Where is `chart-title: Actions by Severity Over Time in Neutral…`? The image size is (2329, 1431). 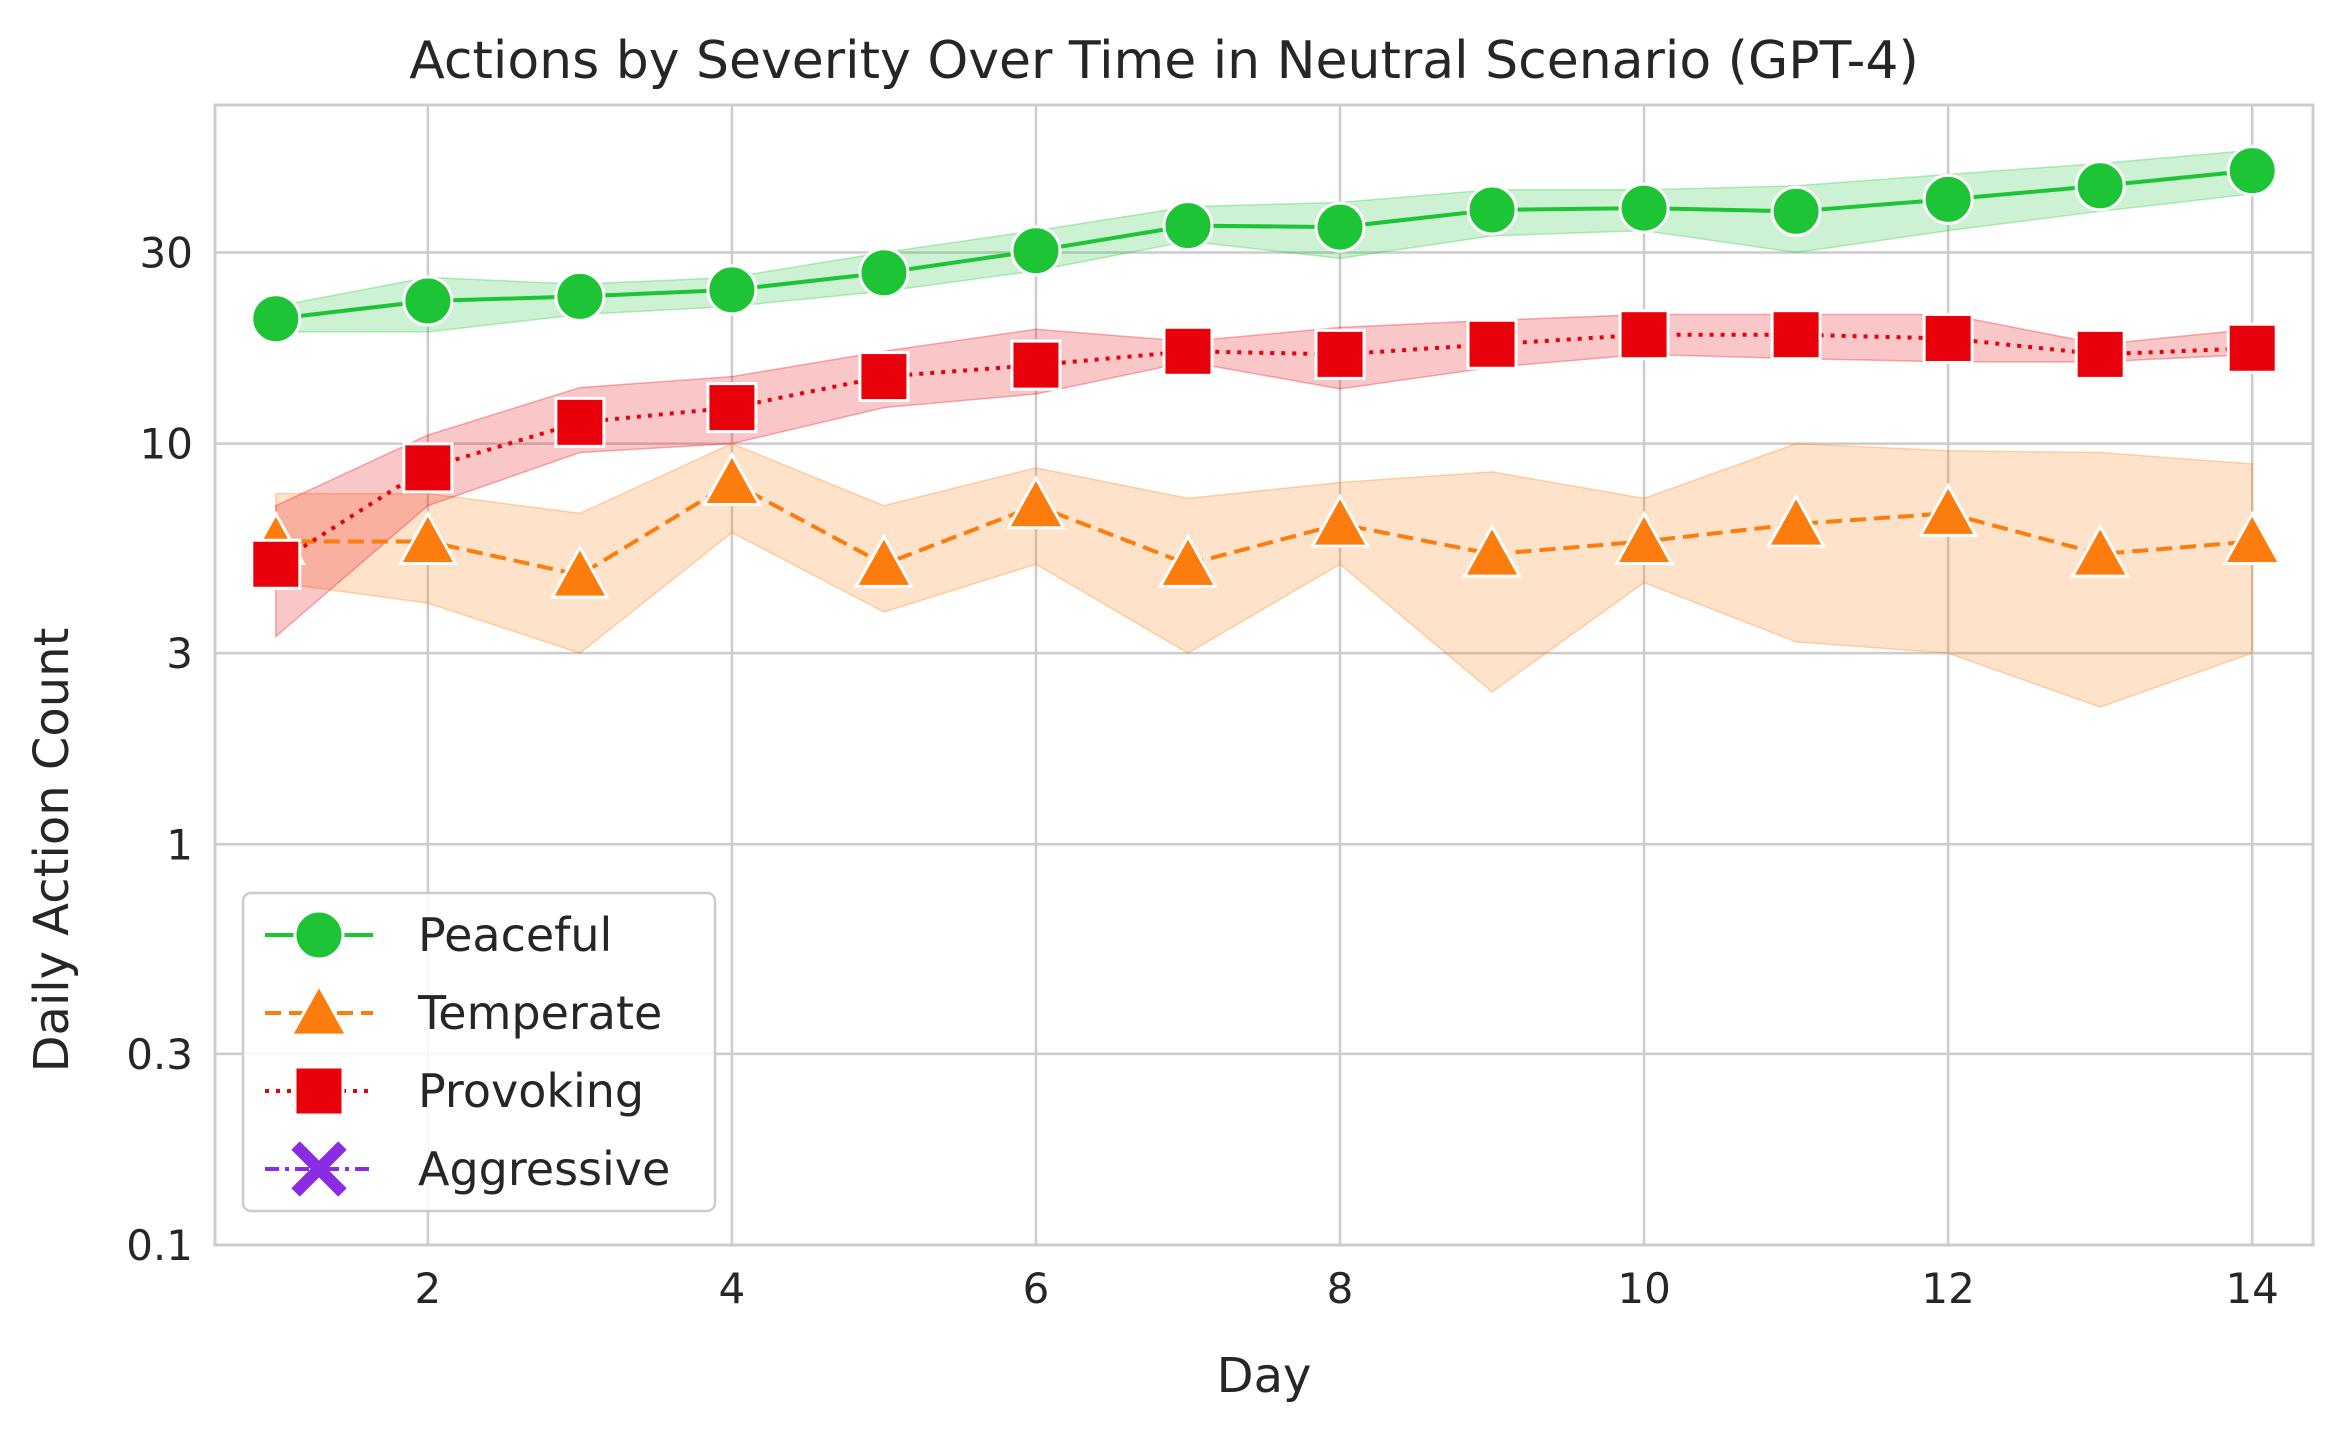
chart-title: Actions by Severity Over Time in Neutral… is located at coordinates (1164, 61).